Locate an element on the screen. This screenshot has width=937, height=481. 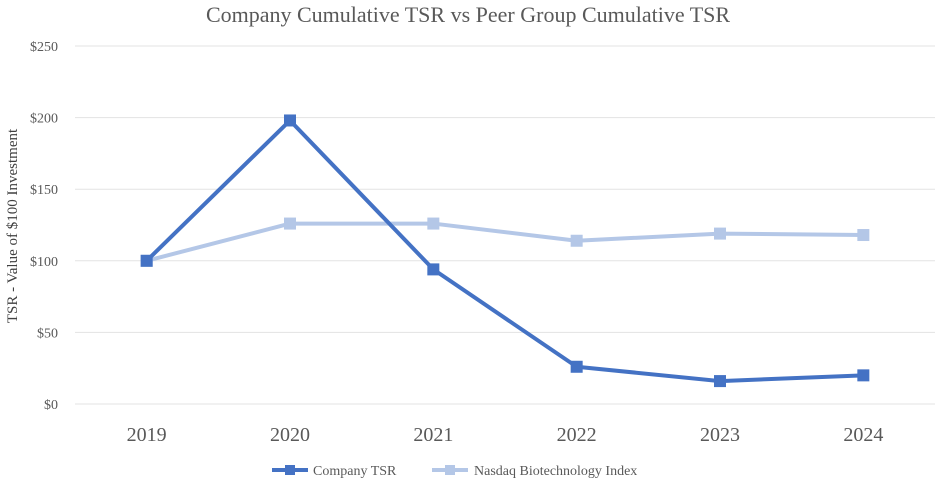
legend: Company TSR Nasdaq Biotechnology Index is located at coordinates (454, 471).